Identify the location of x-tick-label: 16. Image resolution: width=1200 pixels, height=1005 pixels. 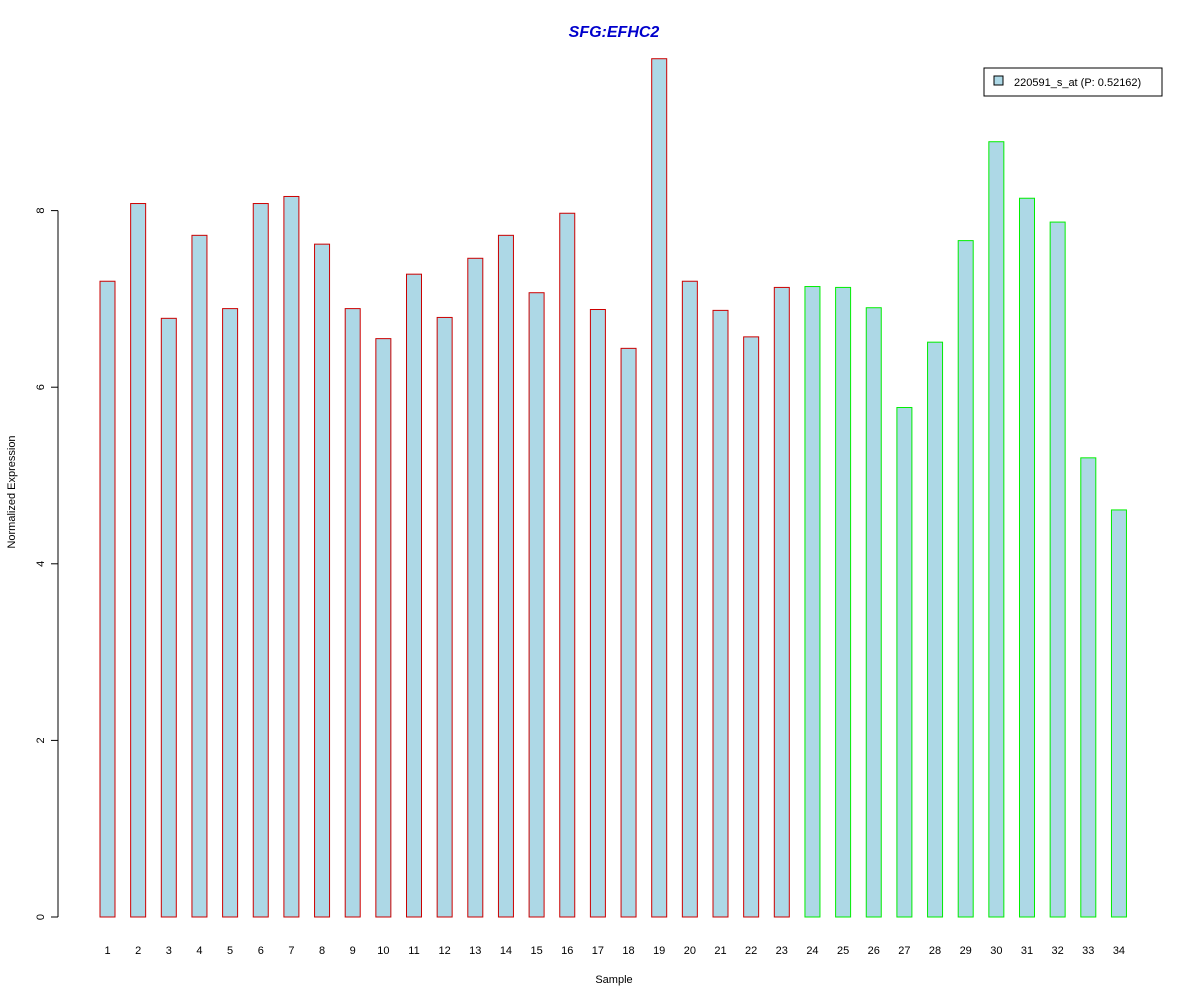
(567, 951).